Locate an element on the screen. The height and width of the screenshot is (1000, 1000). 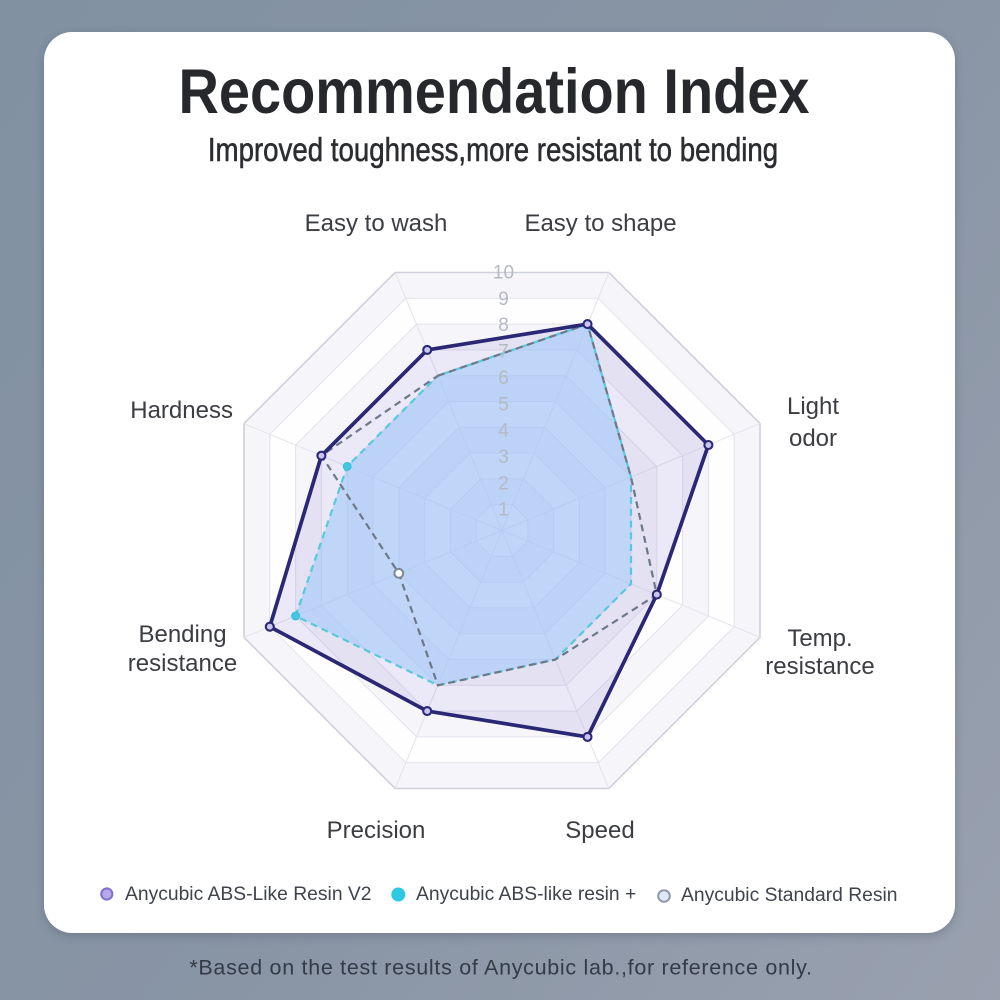
svg-text: 5 is located at coordinates (503, 404).